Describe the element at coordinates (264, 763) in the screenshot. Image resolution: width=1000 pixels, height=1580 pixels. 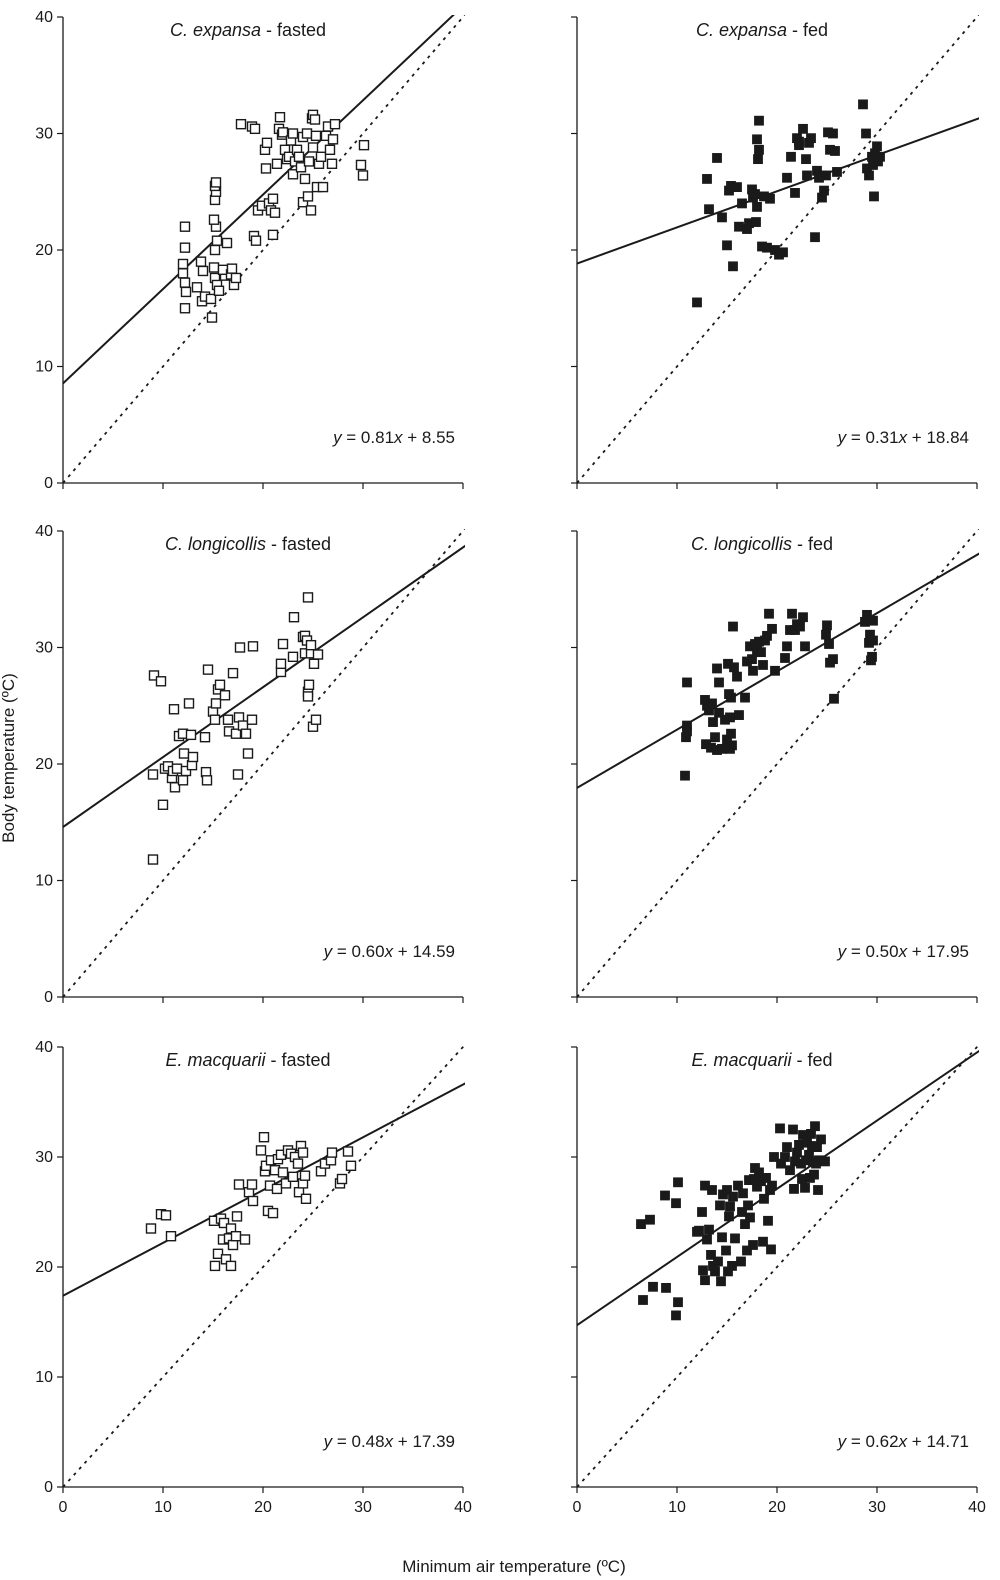
I see `plot-area` at that location.